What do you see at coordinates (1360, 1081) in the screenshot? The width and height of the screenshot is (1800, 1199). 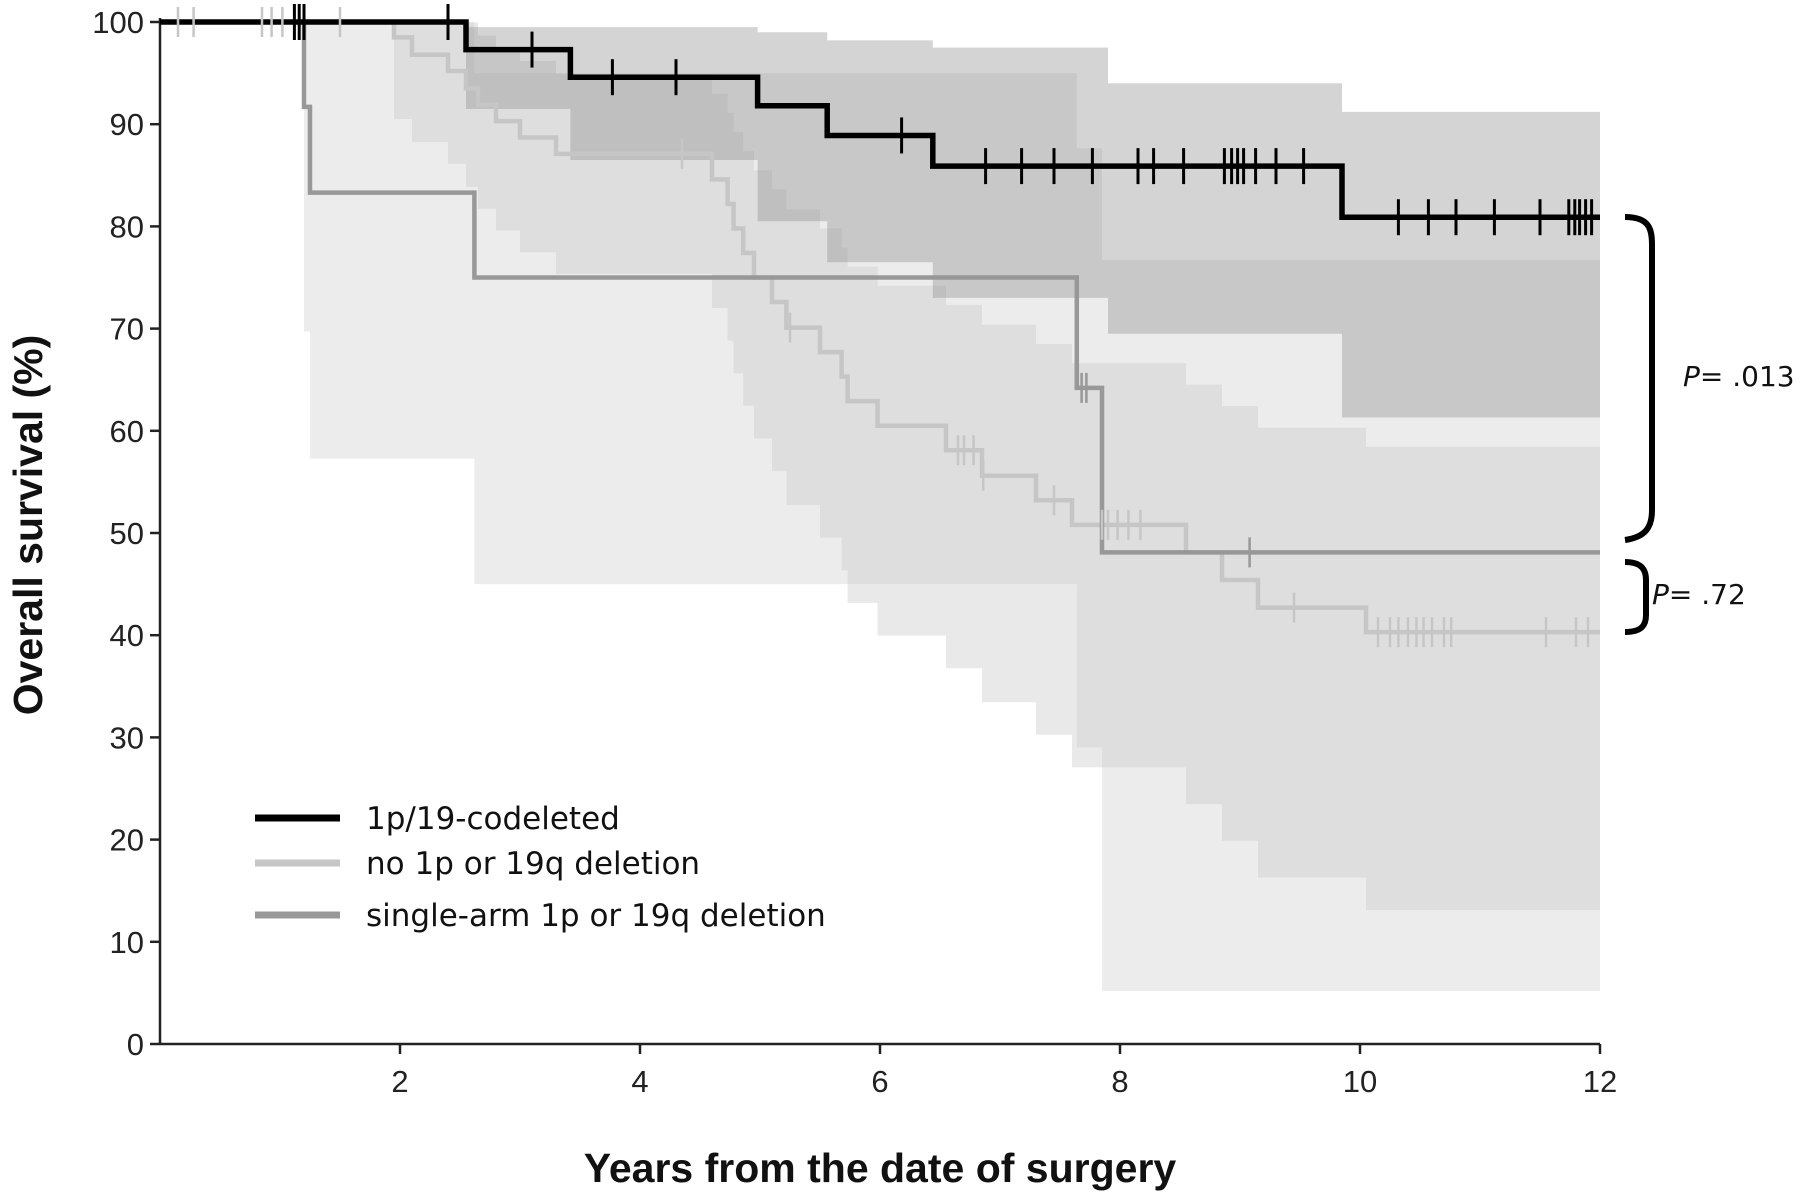 I see `x-tick-label-10: 10` at bounding box center [1360, 1081].